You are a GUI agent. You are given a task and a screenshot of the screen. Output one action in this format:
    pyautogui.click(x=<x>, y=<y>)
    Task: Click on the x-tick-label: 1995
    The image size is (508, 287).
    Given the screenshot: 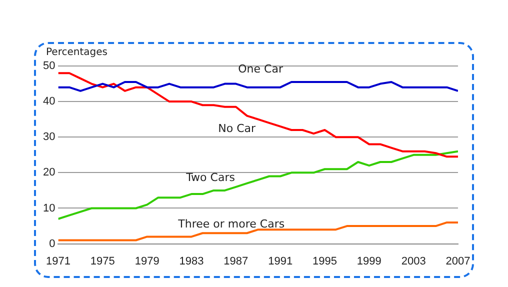 What is the action you would take?
    pyautogui.click(x=324, y=261)
    